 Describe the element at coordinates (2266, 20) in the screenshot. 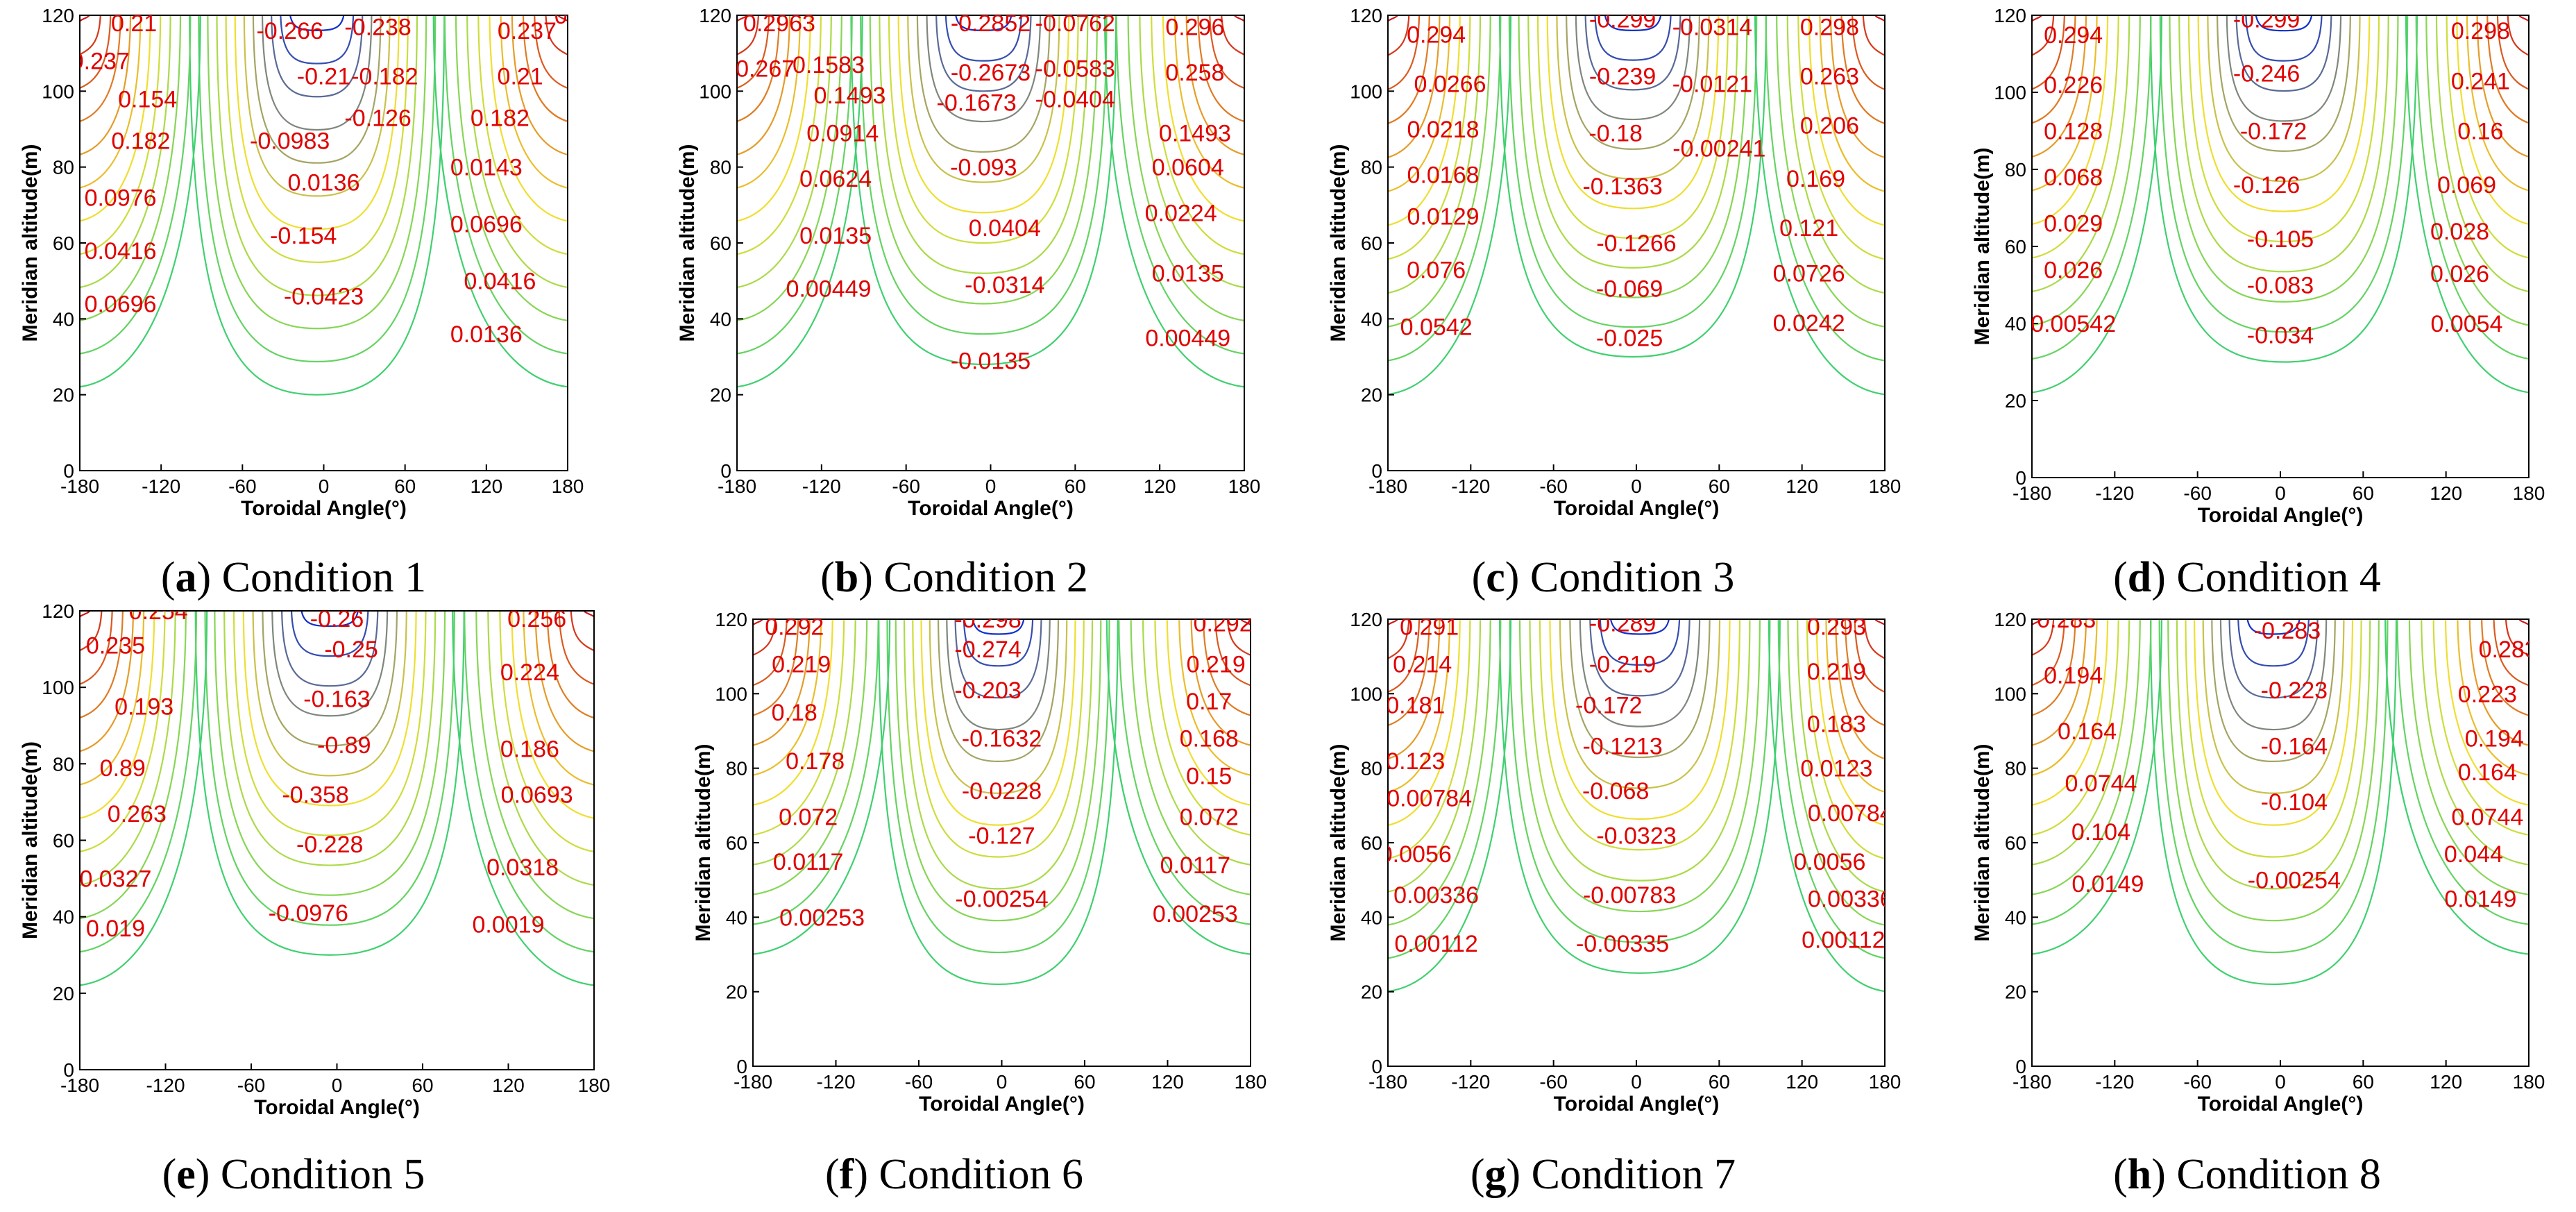

I see `contour-label: -0.299` at that location.